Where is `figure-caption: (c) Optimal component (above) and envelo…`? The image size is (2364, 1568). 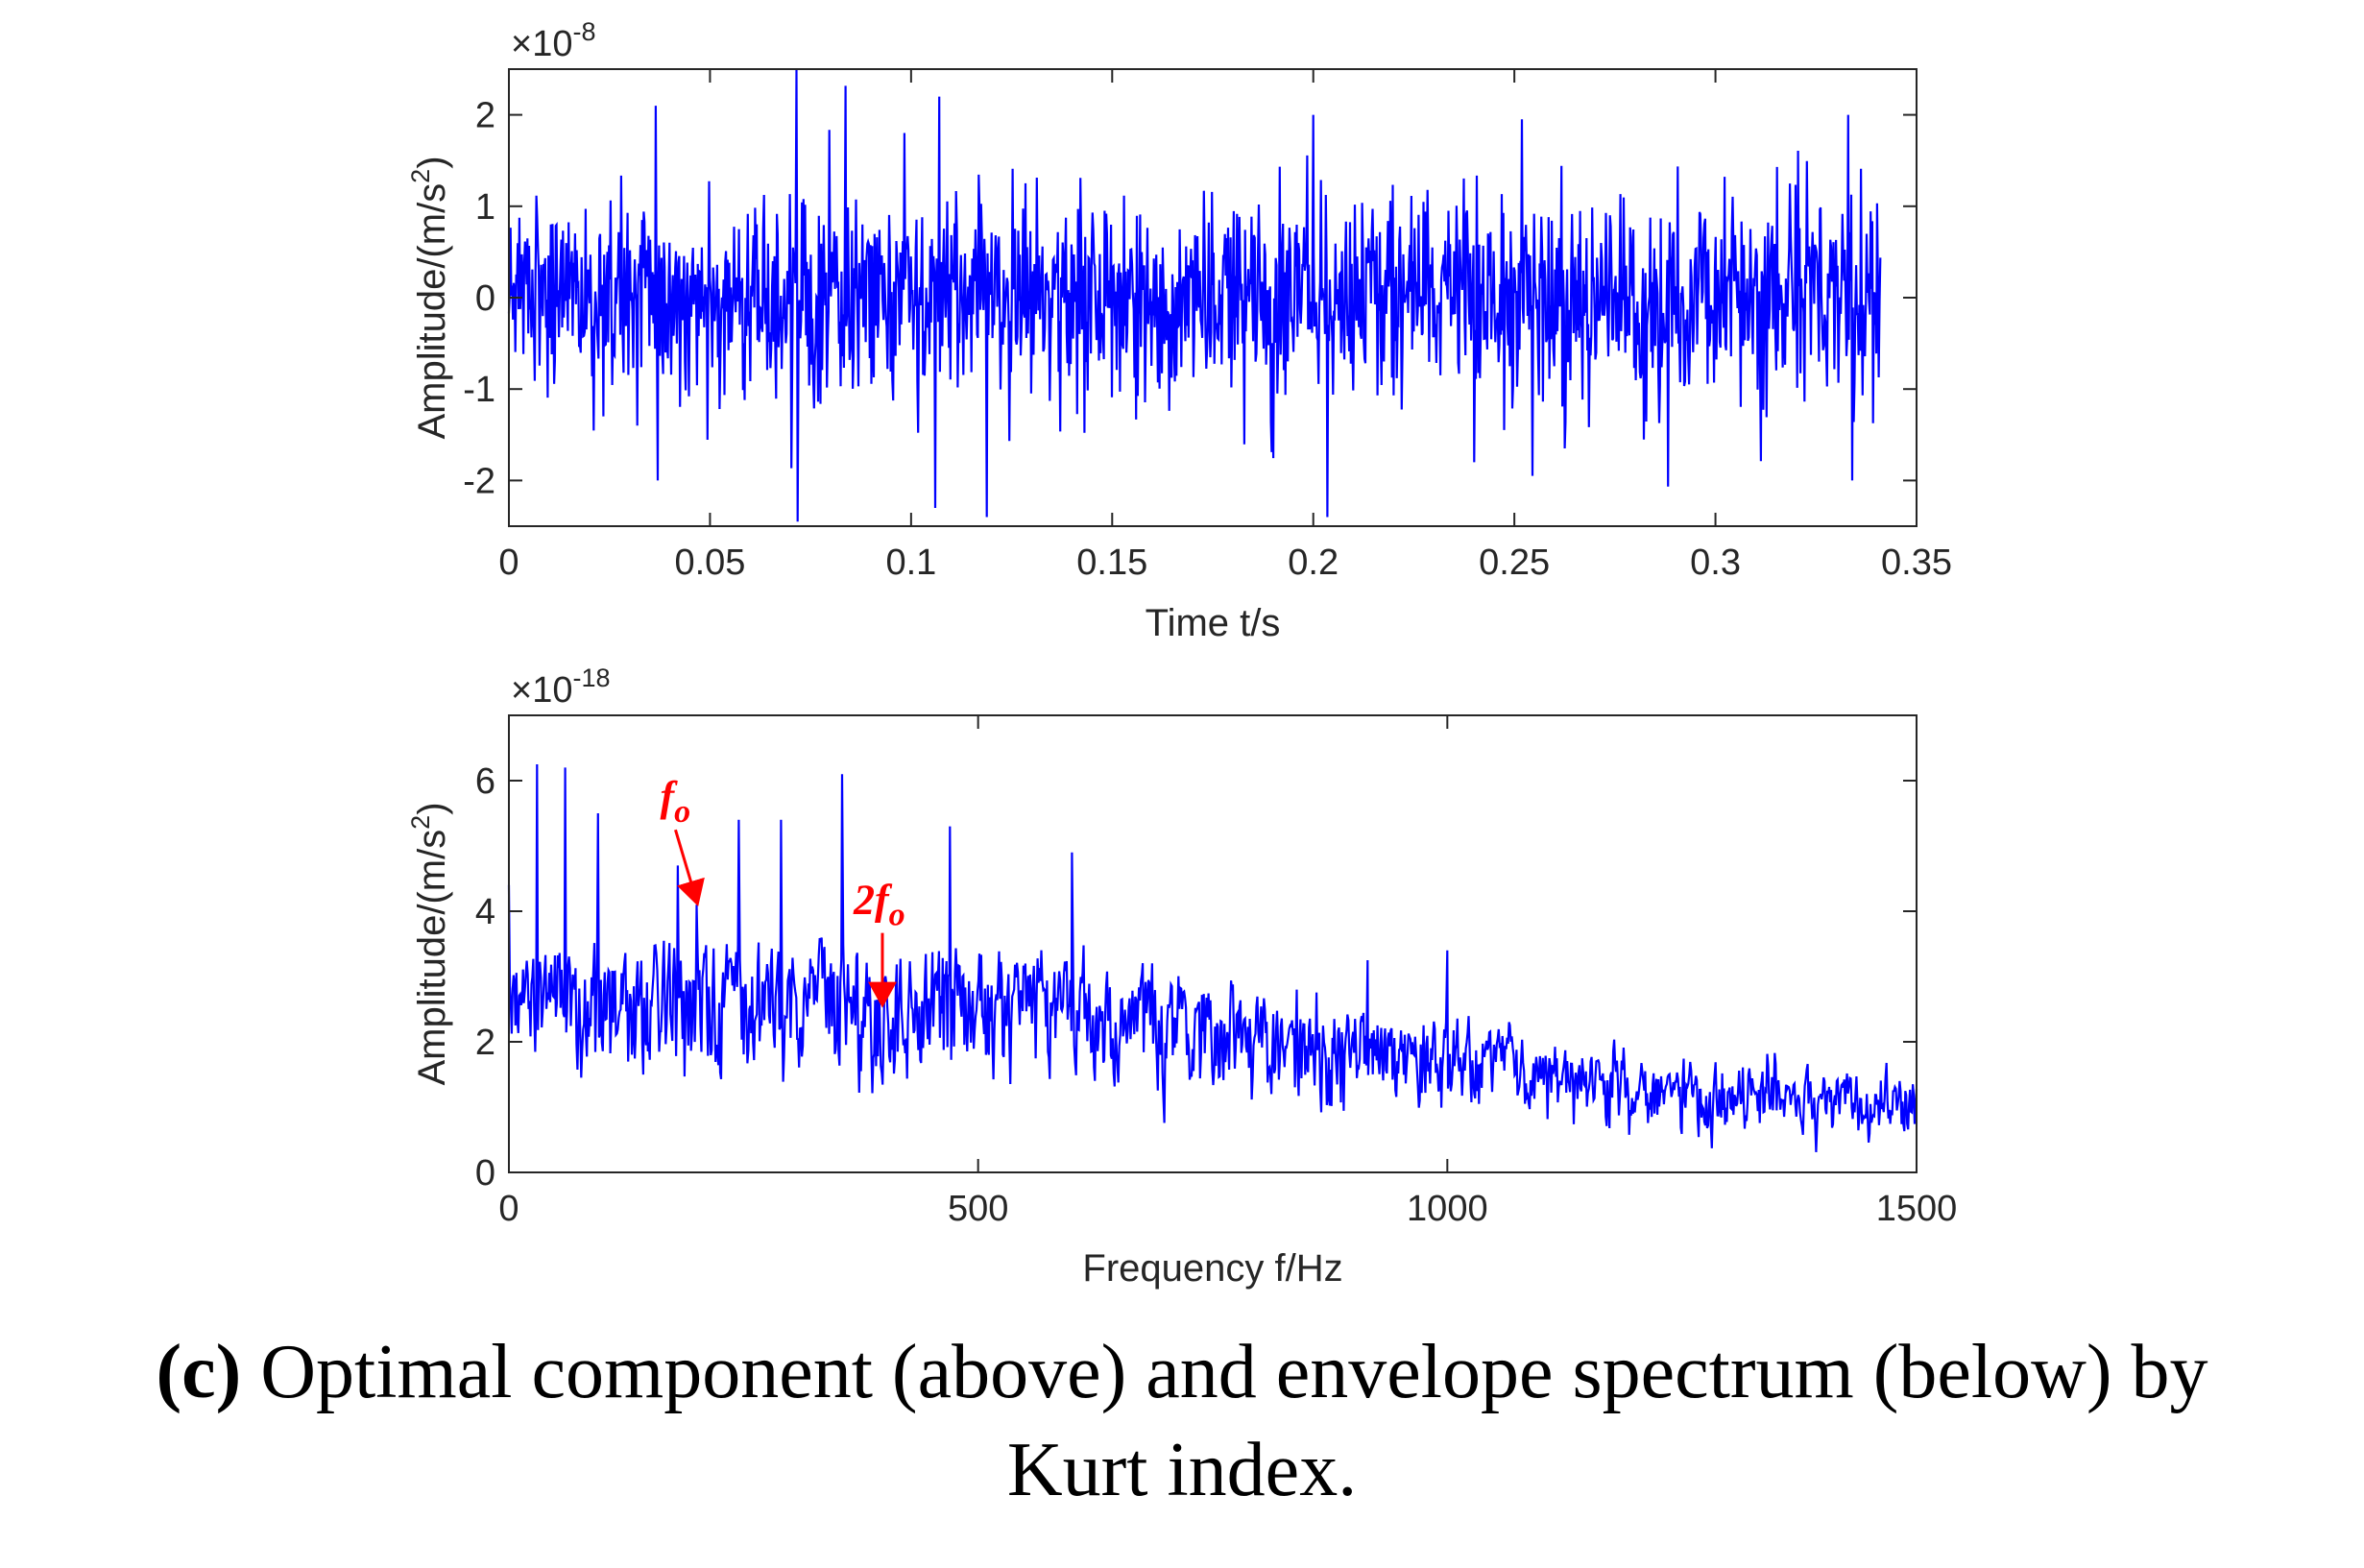 figure-caption: (c) Optimal component (above) and envelo… is located at coordinates (1182, 1421).